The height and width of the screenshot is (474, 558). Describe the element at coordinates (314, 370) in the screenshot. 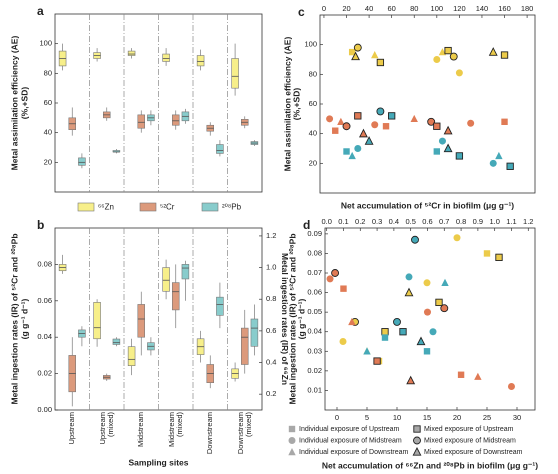

I see `y-tick-label: 0.02` at that location.